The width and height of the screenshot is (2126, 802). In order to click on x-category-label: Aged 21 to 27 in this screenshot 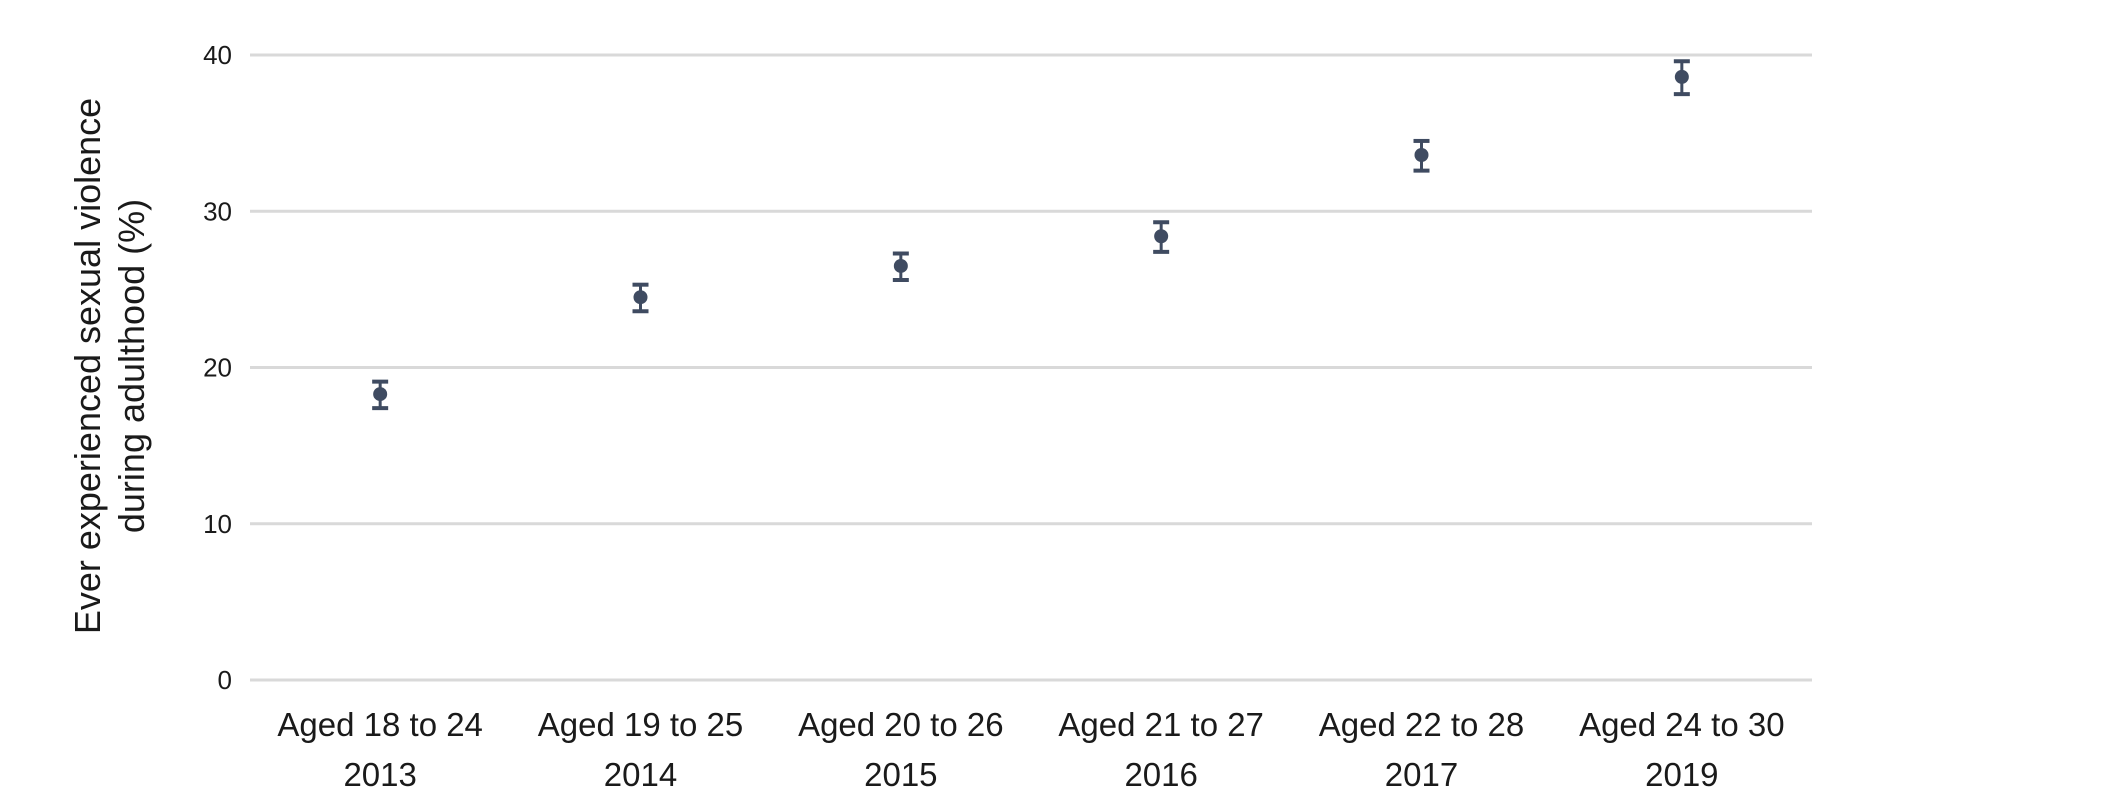, I will do `click(1161, 724)`.